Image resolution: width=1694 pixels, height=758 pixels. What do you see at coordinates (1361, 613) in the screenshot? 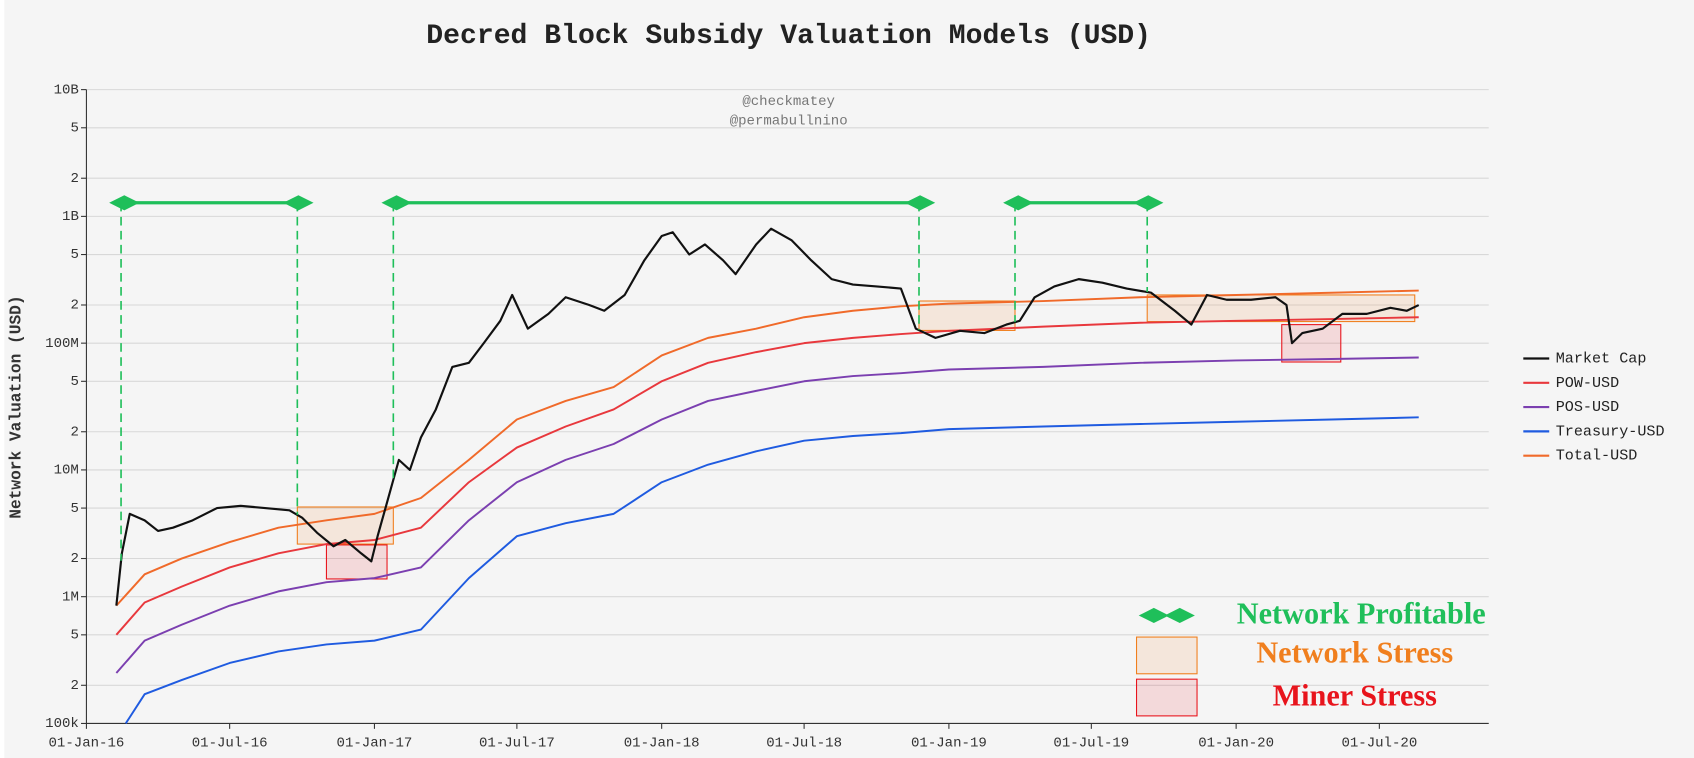
I see `key-label: Network Profitable` at bounding box center [1361, 613].